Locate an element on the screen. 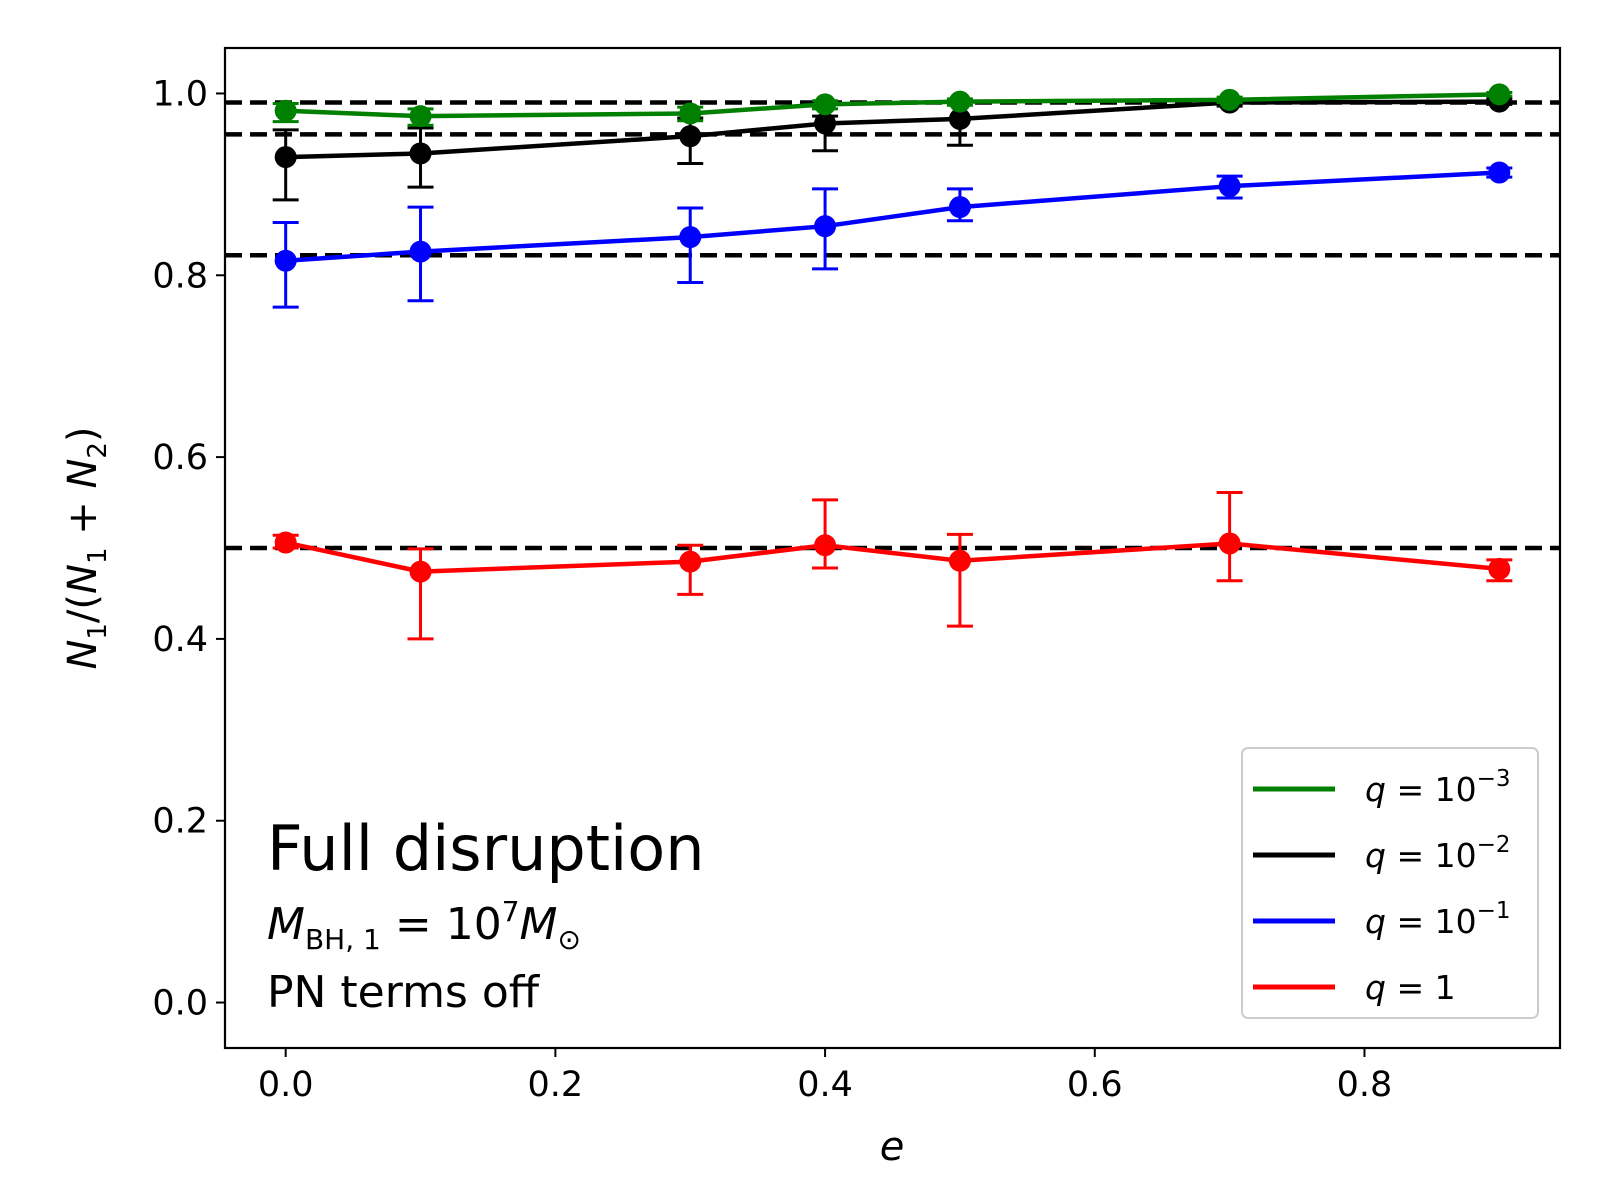 Image resolution: width=1600 pixels, height=1200 pixels. legend: q = 10−3 q = 10−2 q = 10−1 q = 1 is located at coordinates (1390, 883).